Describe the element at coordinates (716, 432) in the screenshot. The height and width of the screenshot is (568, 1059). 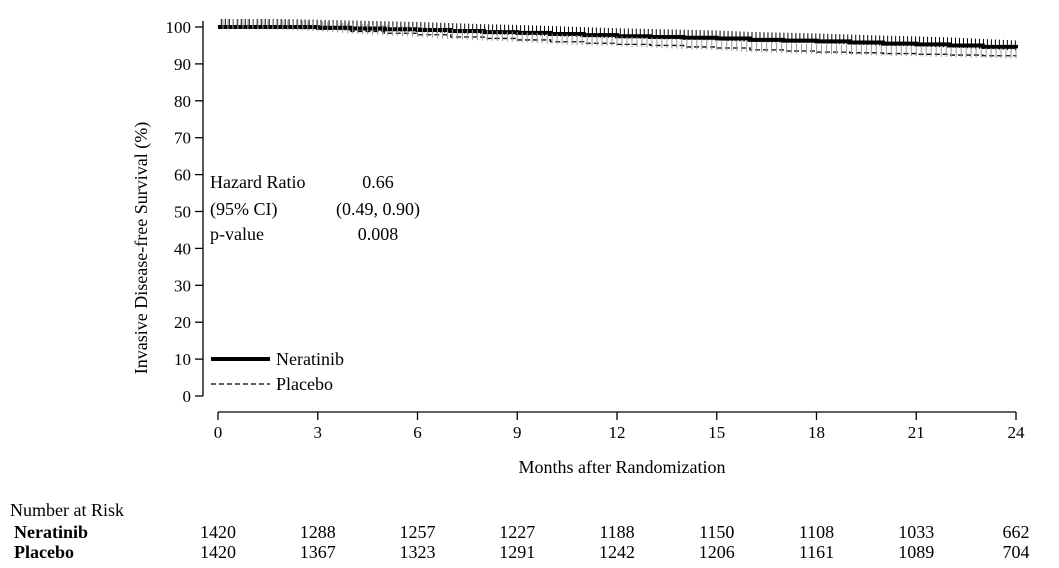
I see `x-tick-label: 15` at that location.